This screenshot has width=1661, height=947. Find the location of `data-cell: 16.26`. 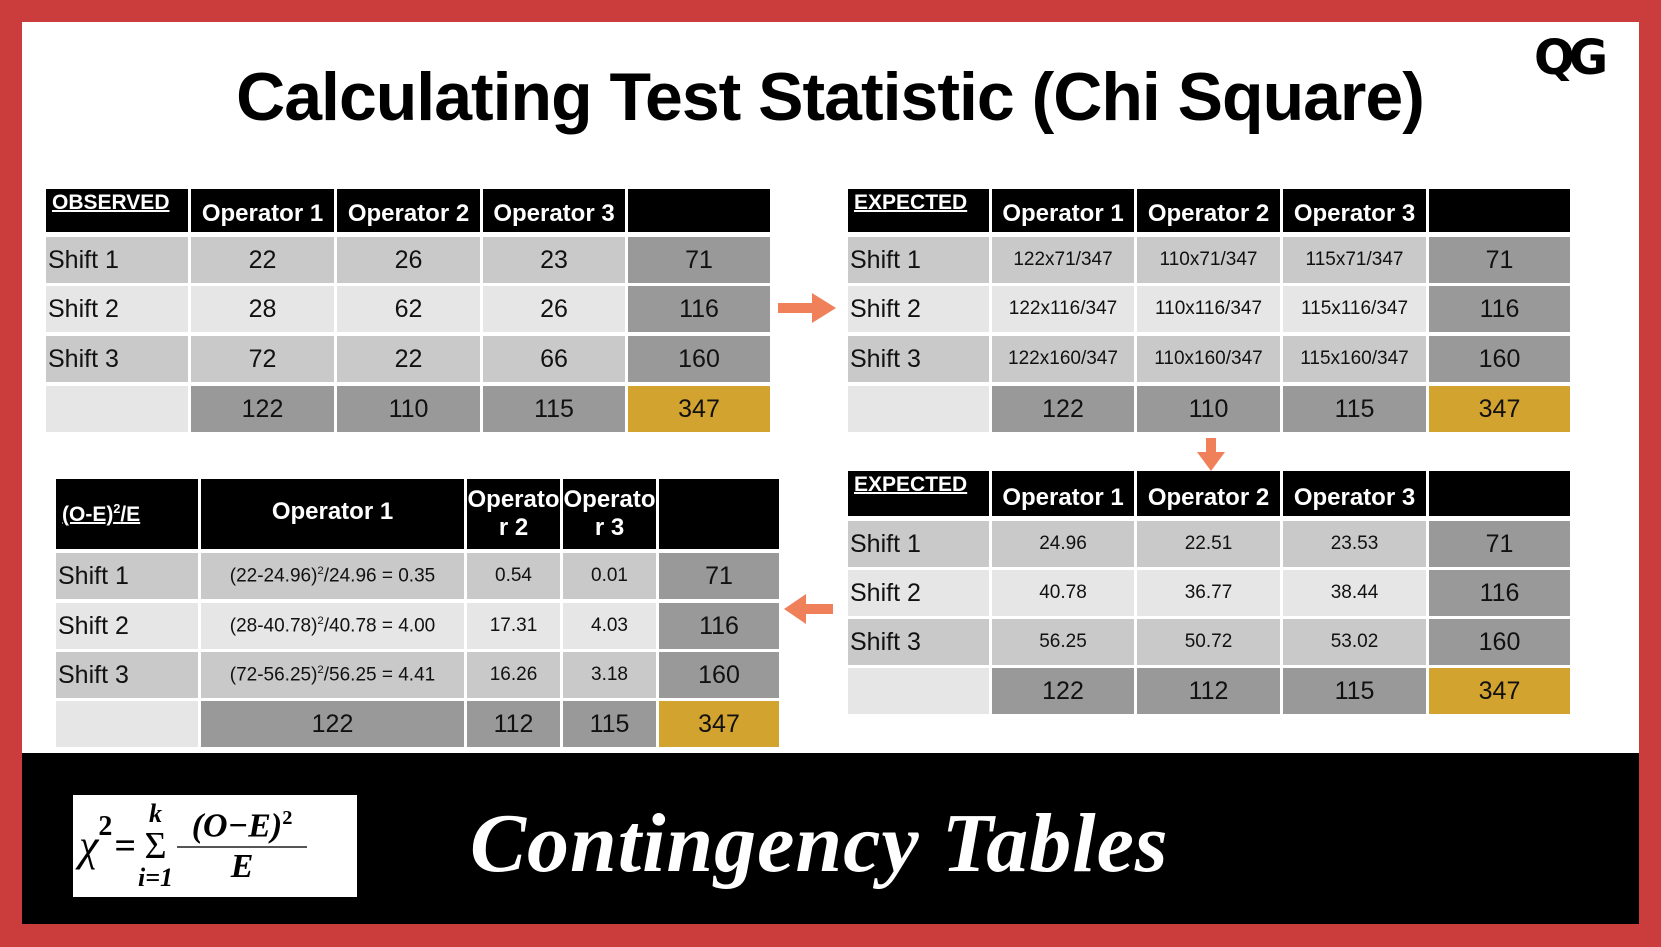

data-cell: 16.26 is located at coordinates (513, 675).